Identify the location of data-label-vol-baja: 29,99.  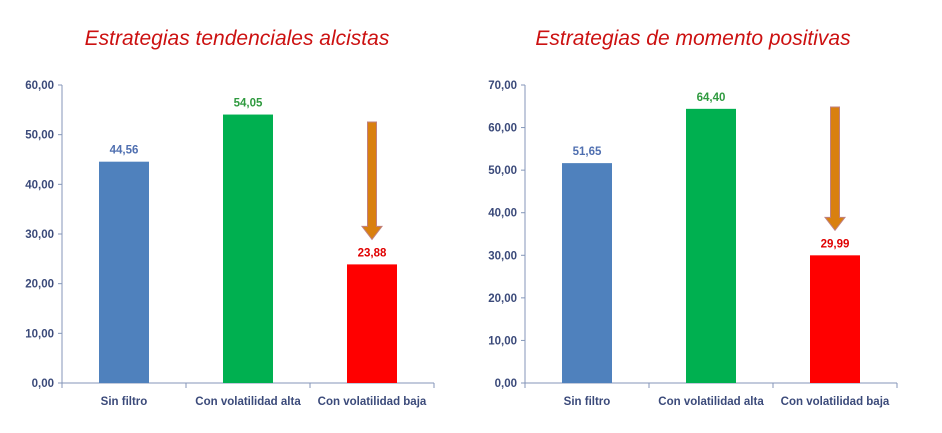
(835, 244).